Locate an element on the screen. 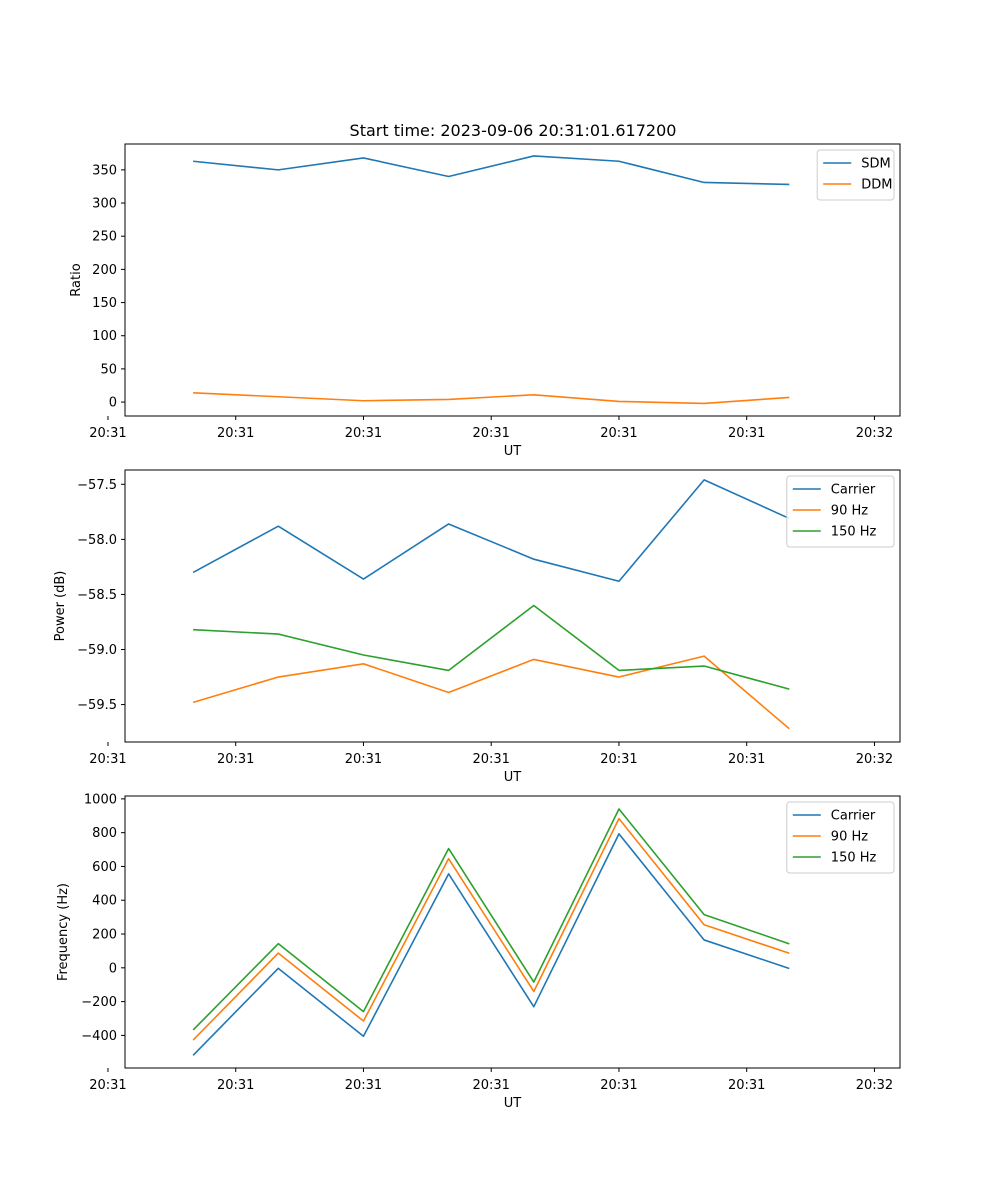  frequency-legend-entry: Carrier is located at coordinates (853, 816).